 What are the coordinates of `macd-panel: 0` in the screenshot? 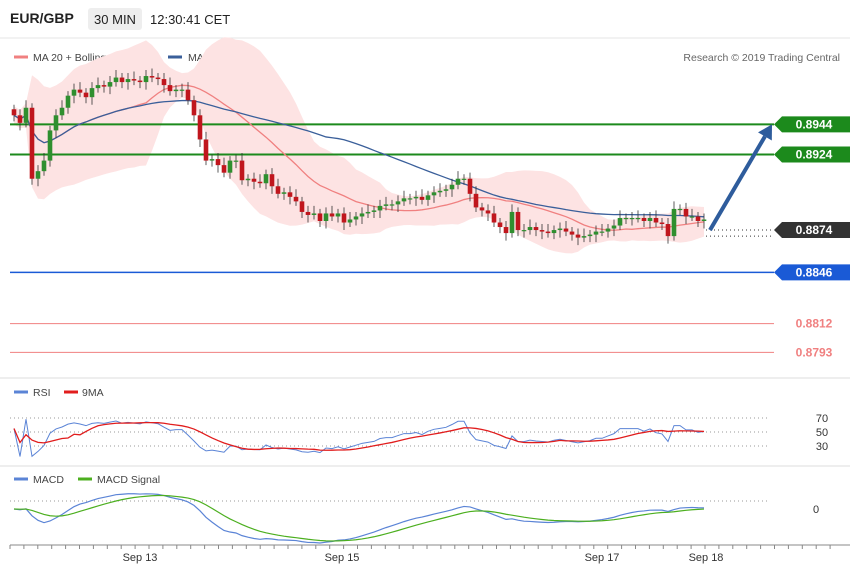 It's located at (414, 518).